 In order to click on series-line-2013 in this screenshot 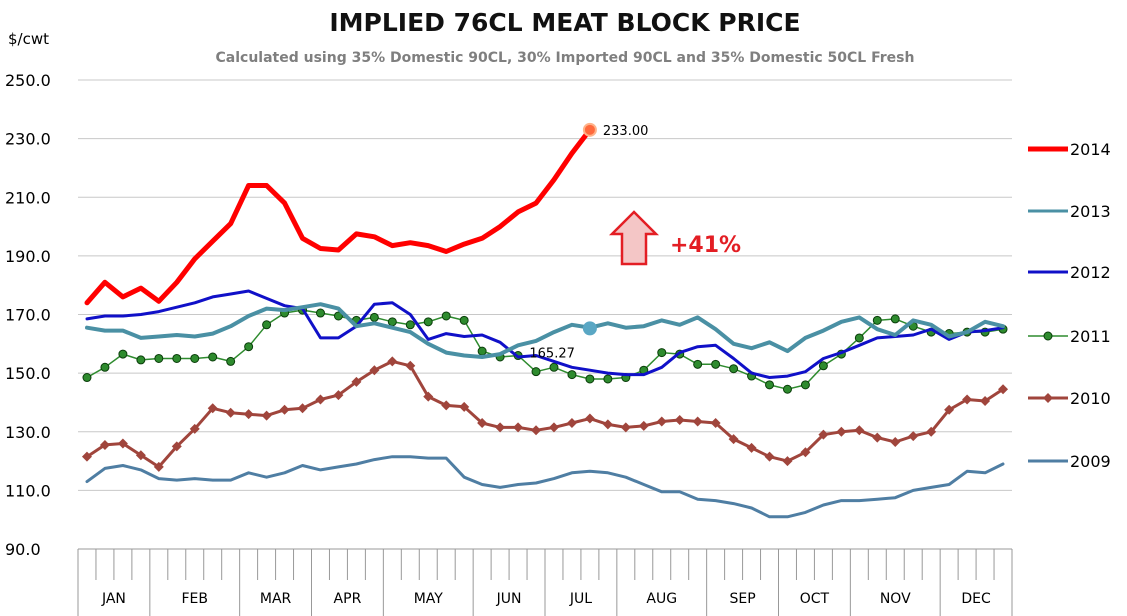, I will do `click(545, 330)`.